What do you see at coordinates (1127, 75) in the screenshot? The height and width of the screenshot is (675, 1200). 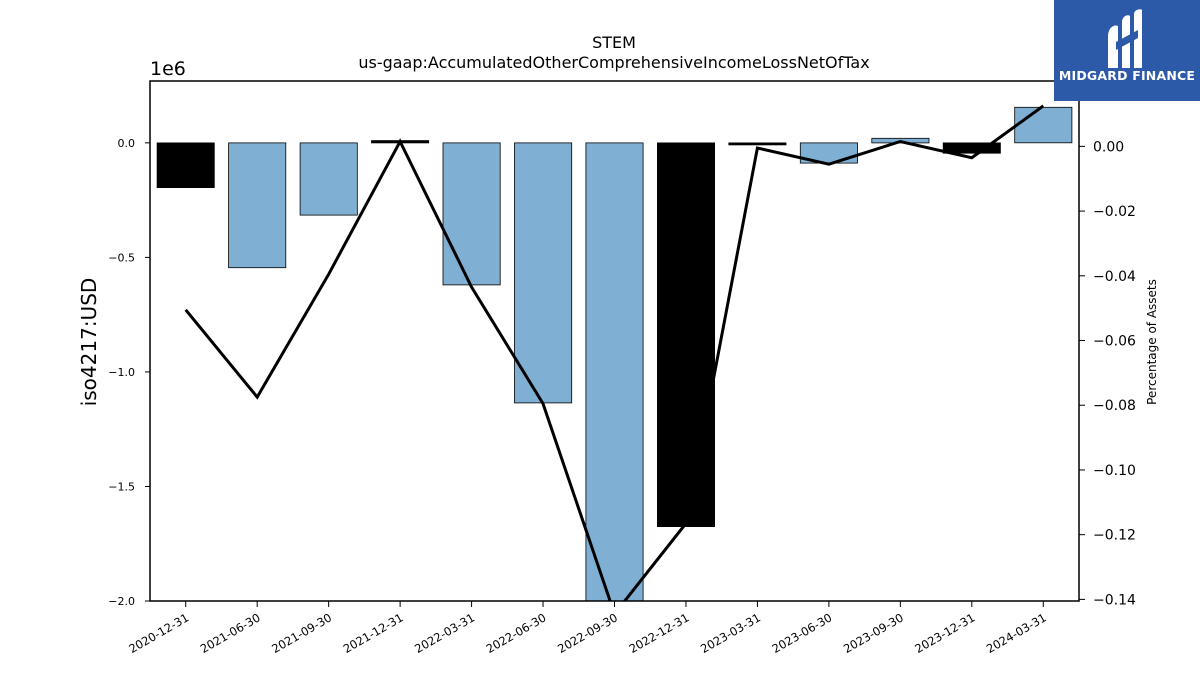 I see `brand-name: MIDGARD FINANCE` at bounding box center [1127, 75].